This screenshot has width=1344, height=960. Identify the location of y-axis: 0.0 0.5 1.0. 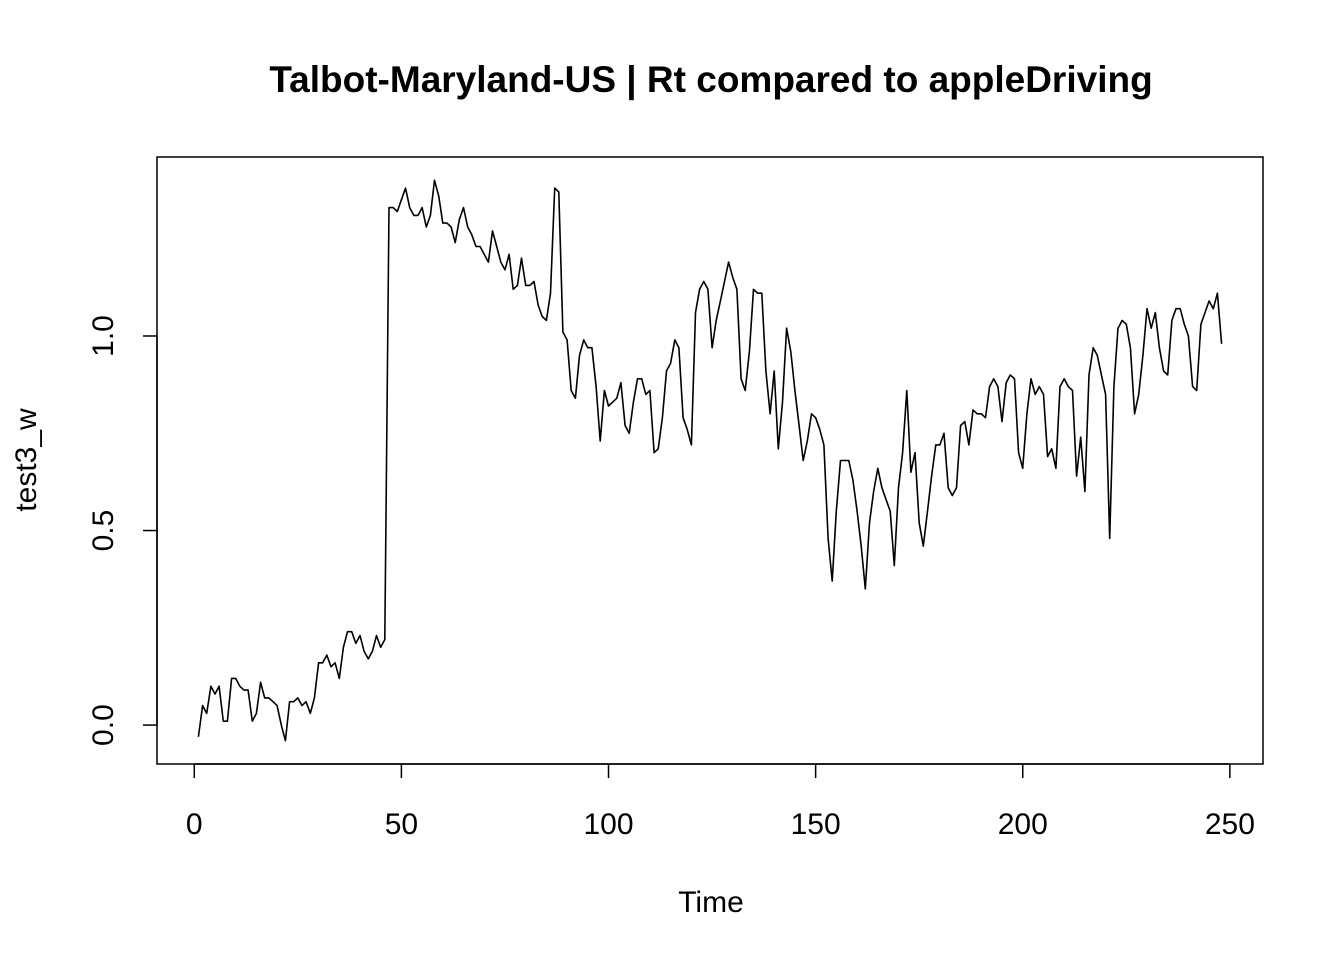
(122, 530).